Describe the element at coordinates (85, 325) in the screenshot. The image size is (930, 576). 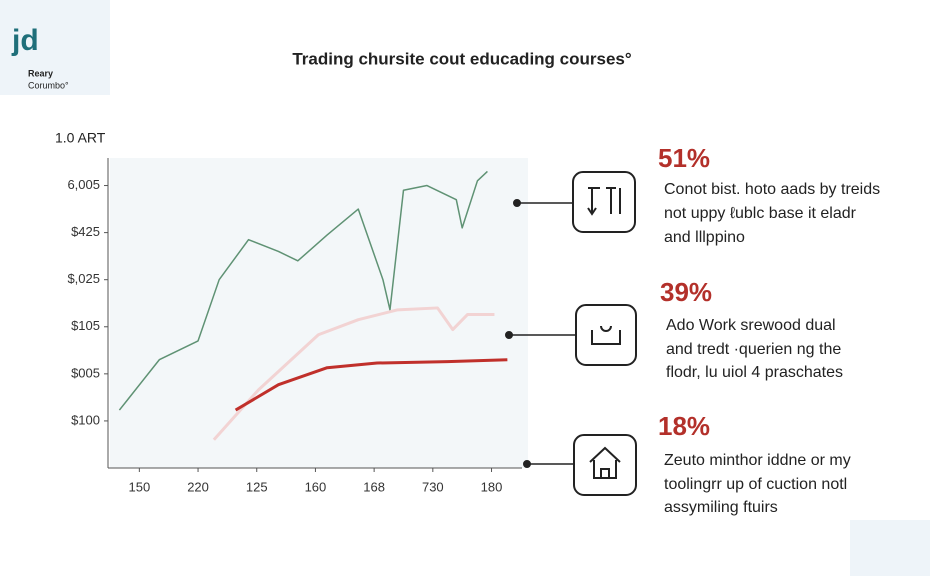
I see `y-tick-label: $105` at that location.